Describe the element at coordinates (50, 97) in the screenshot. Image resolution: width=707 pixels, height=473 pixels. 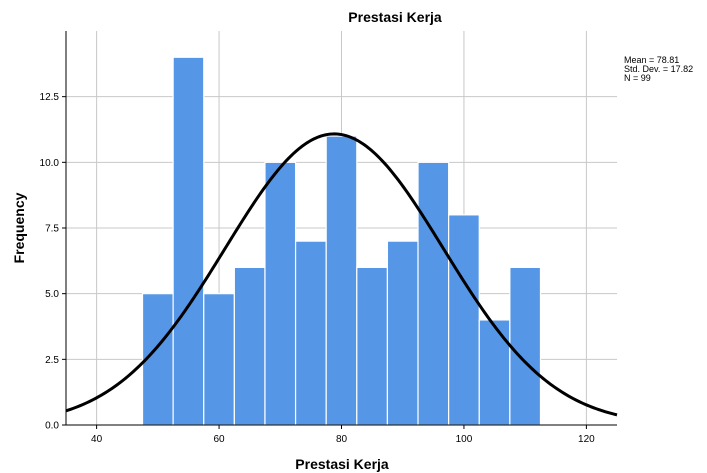
I see `y-tick-label: 12.5` at that location.